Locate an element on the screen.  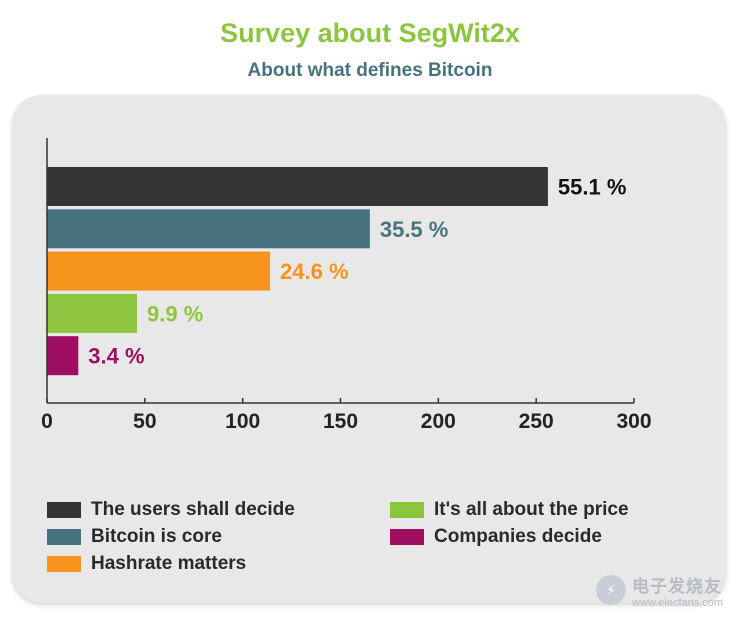
x-tick-label: 300 is located at coordinates (633, 421).